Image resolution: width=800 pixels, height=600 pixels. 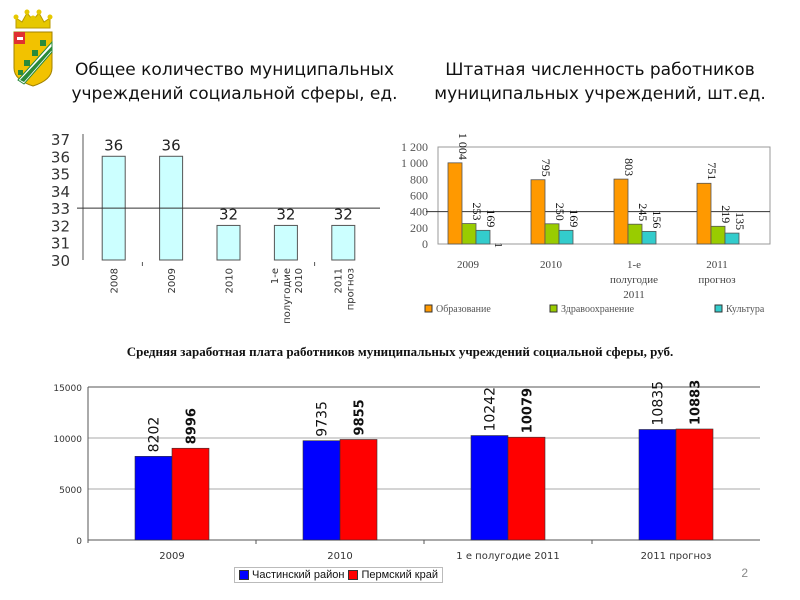 I want to click on y-tick-label: 600, so click(x=419, y=196).